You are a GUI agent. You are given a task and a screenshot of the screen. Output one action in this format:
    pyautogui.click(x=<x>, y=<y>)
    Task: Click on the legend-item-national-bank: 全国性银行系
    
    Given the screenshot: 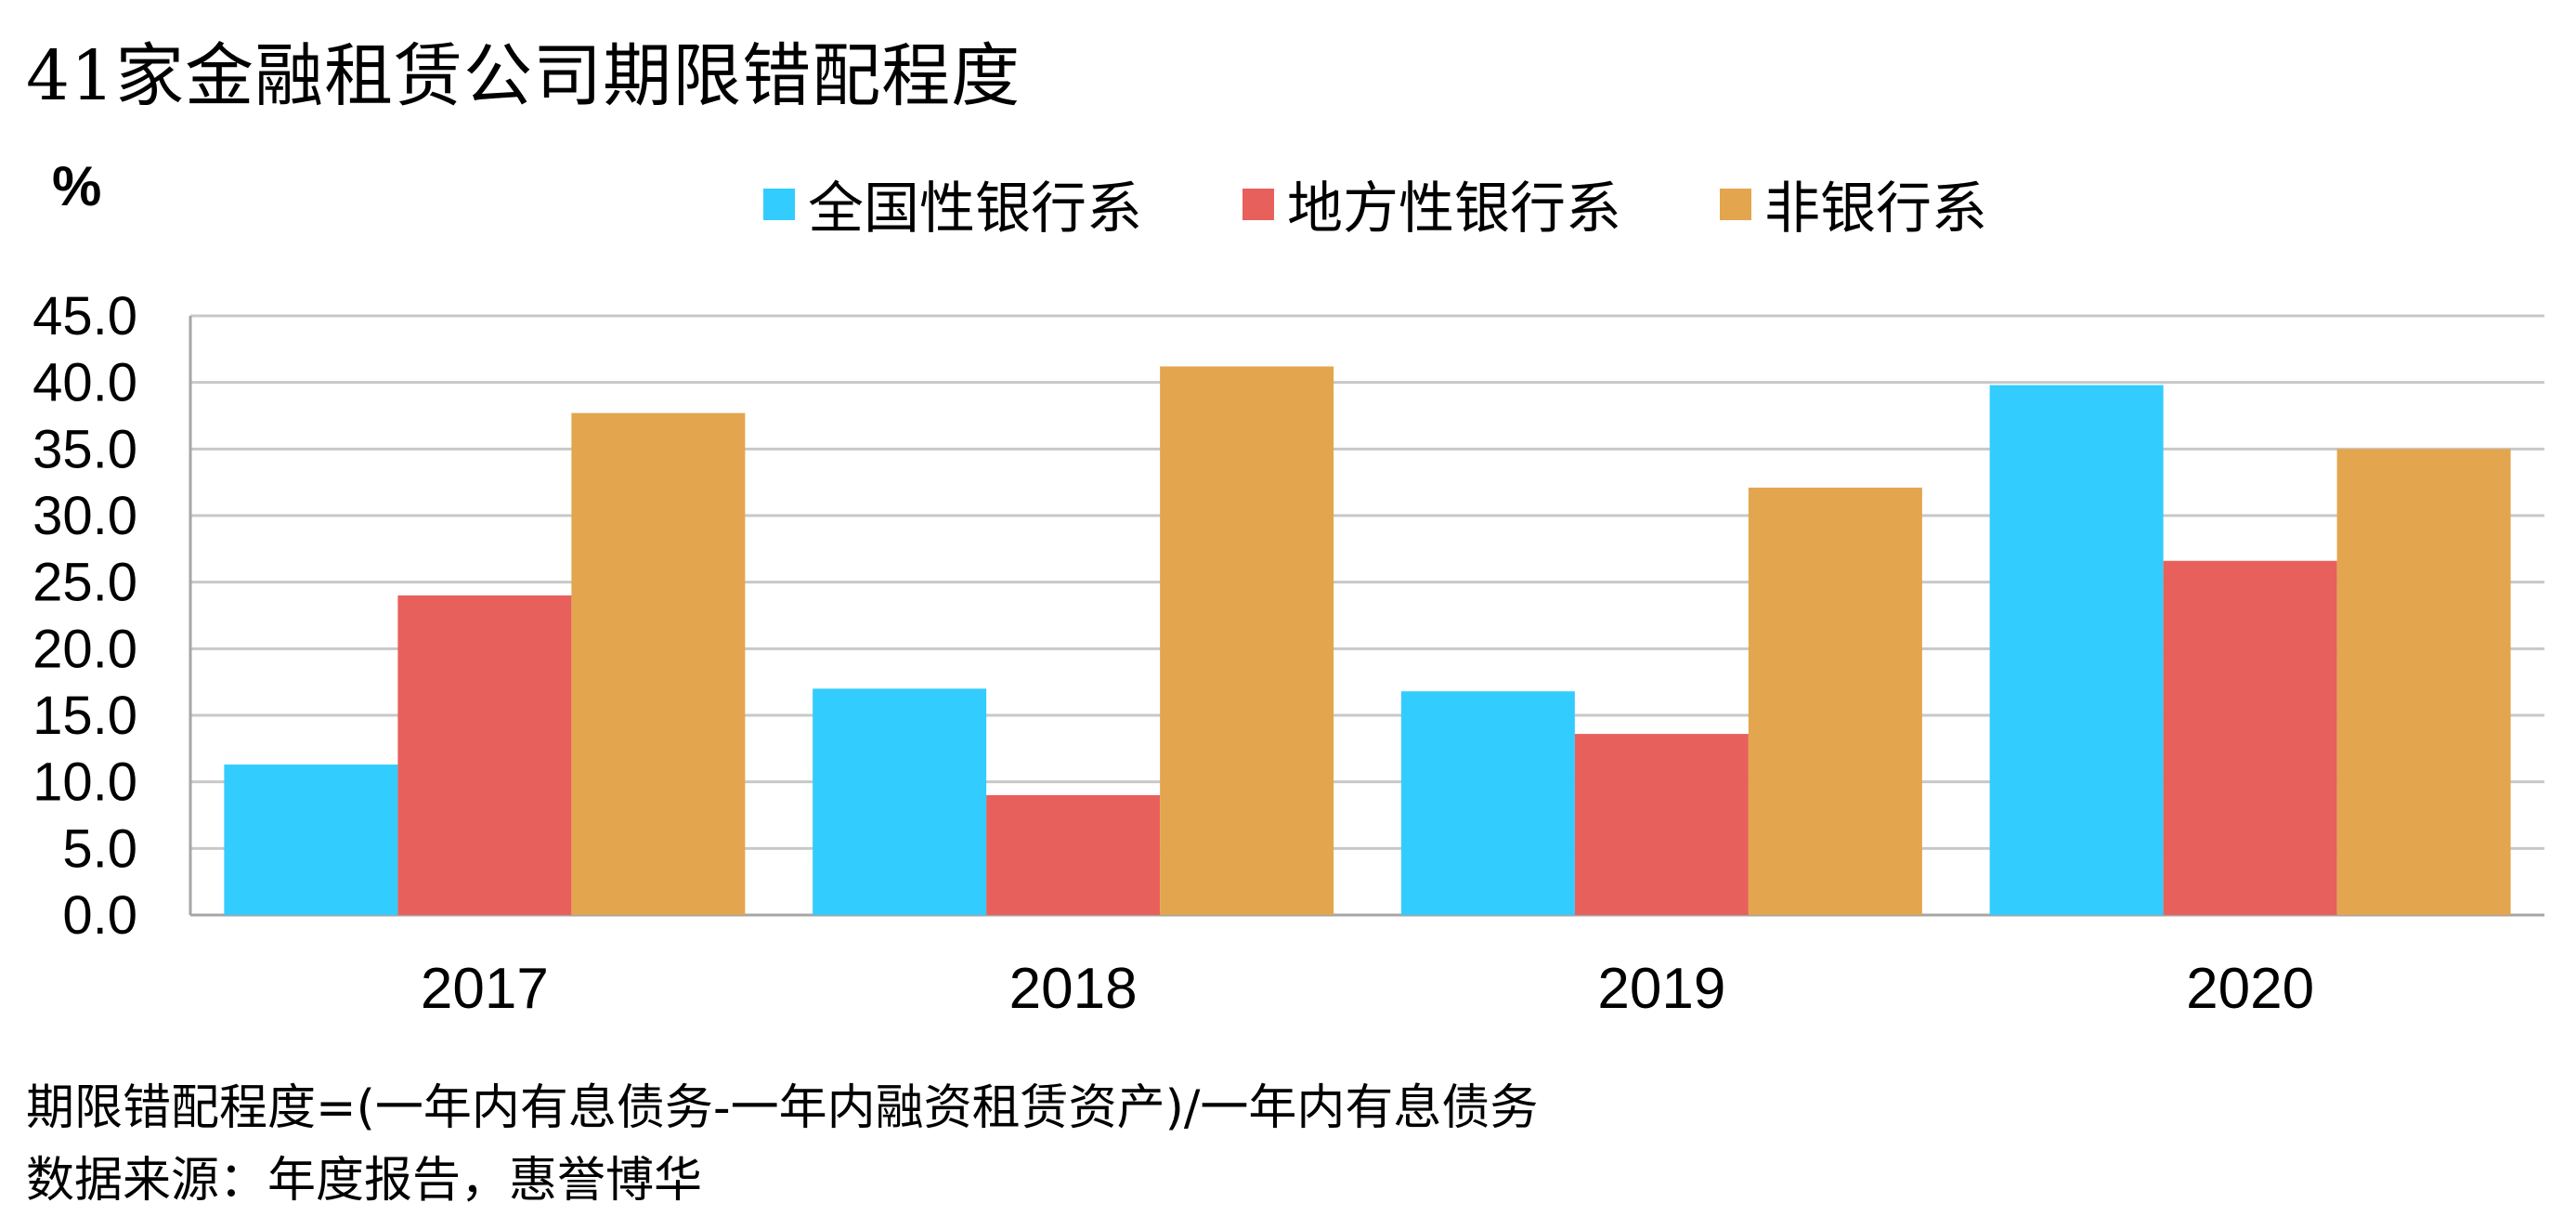 What is the action you would take?
    pyautogui.click(x=952, y=203)
    